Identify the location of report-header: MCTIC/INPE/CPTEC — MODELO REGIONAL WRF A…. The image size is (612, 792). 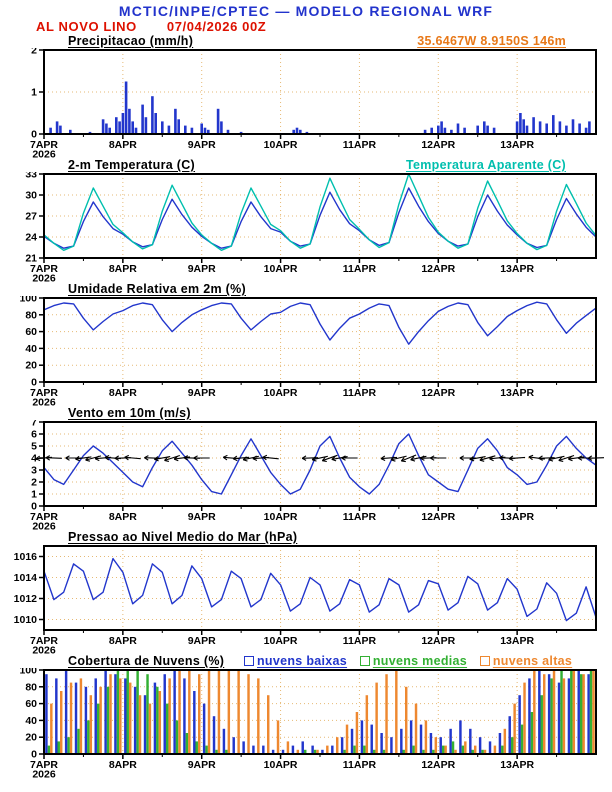
(306, 17).